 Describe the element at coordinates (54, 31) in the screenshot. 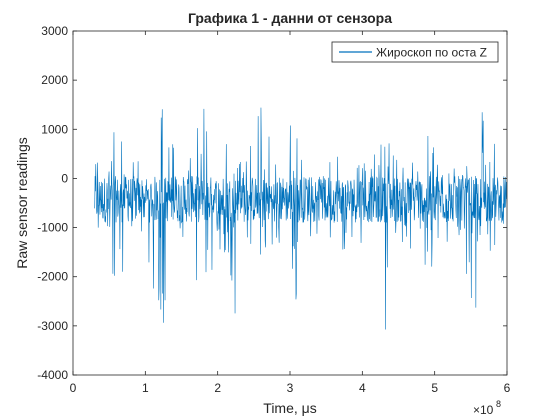

I see `y-tick-label: 3000` at that location.